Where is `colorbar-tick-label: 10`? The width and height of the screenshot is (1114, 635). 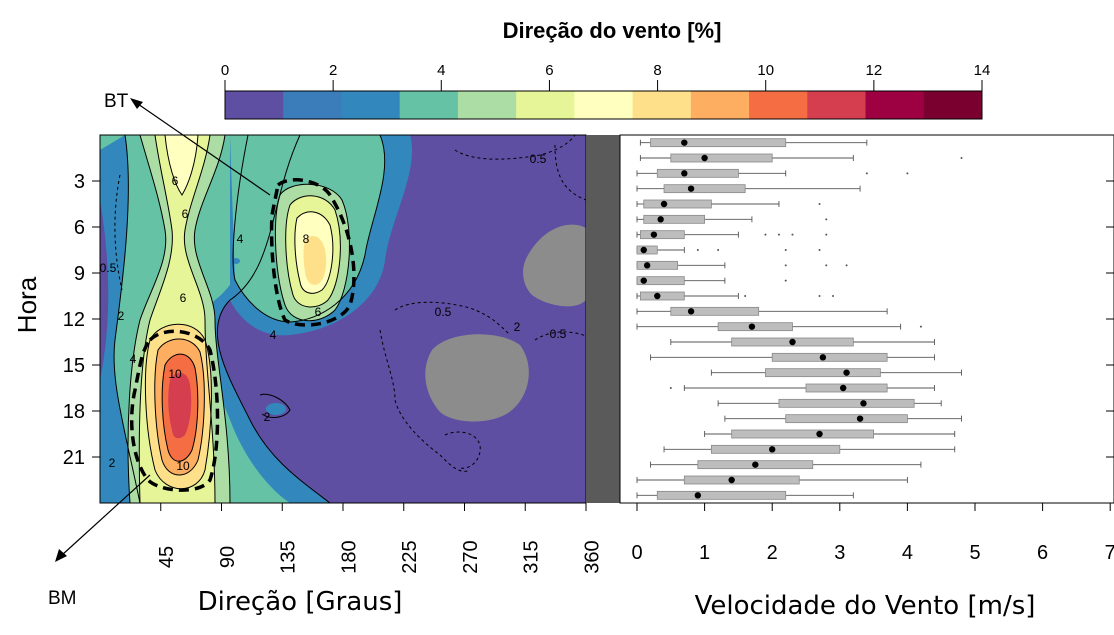 colorbar-tick-label: 10 is located at coordinates (765, 70).